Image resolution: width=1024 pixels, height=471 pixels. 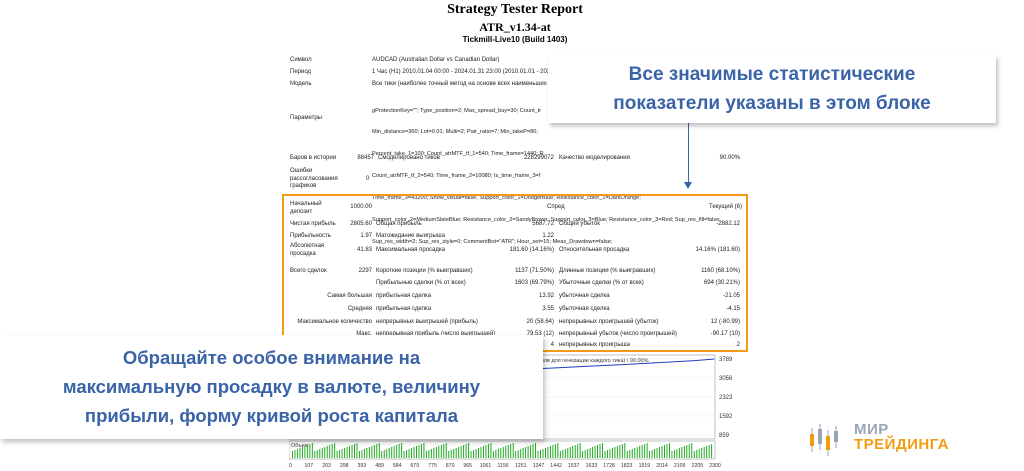 I want to click on expected-payoff-label: Матожидание выигрыша, so click(x=410, y=236).